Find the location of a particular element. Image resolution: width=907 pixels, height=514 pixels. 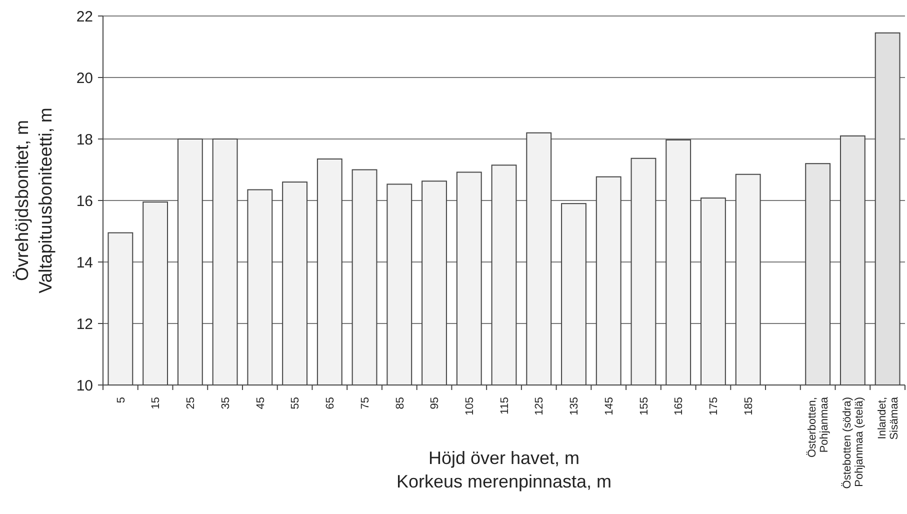

x-tick-label: Östebotten (södra) Pohjanmaa (etelä) is located at coordinates (853, 443).